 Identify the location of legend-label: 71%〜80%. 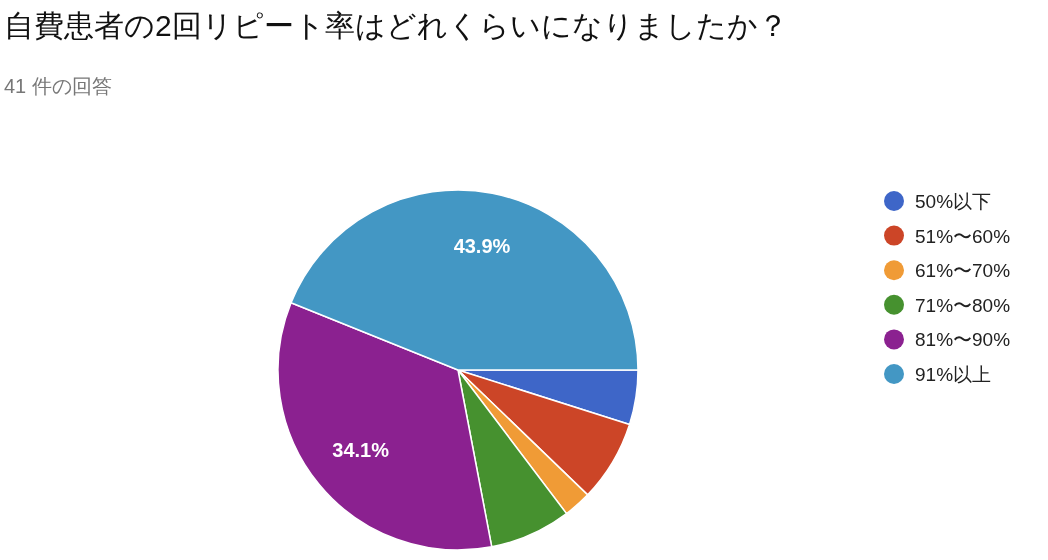
(963, 305).